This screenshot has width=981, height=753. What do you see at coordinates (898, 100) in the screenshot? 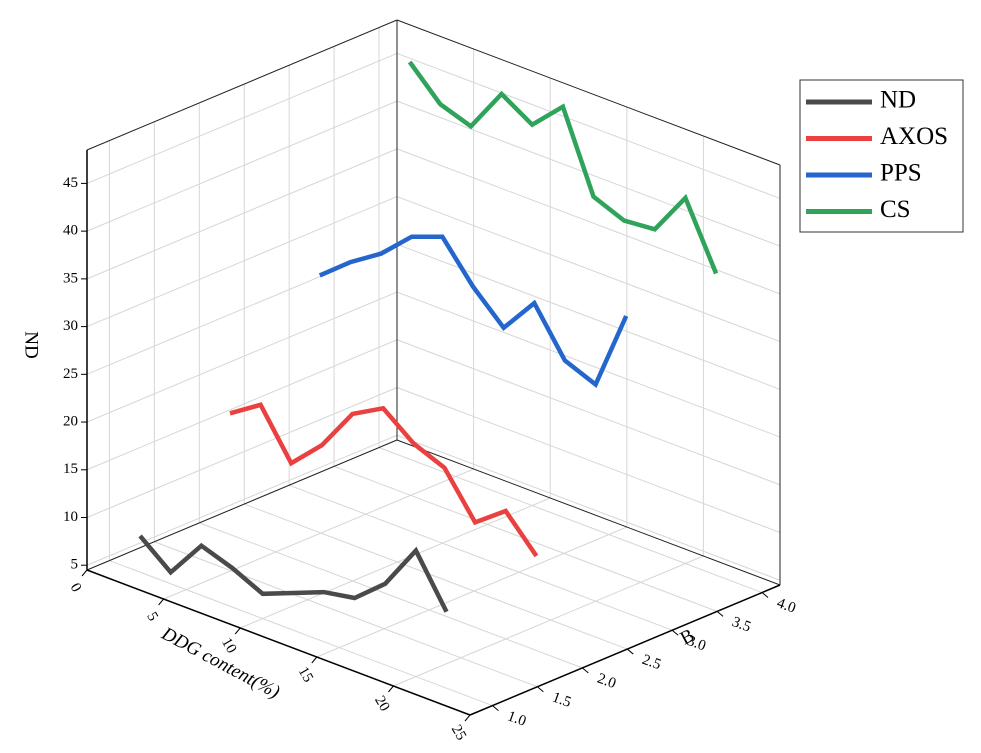
I see `legend-label: ND` at bounding box center [898, 100].